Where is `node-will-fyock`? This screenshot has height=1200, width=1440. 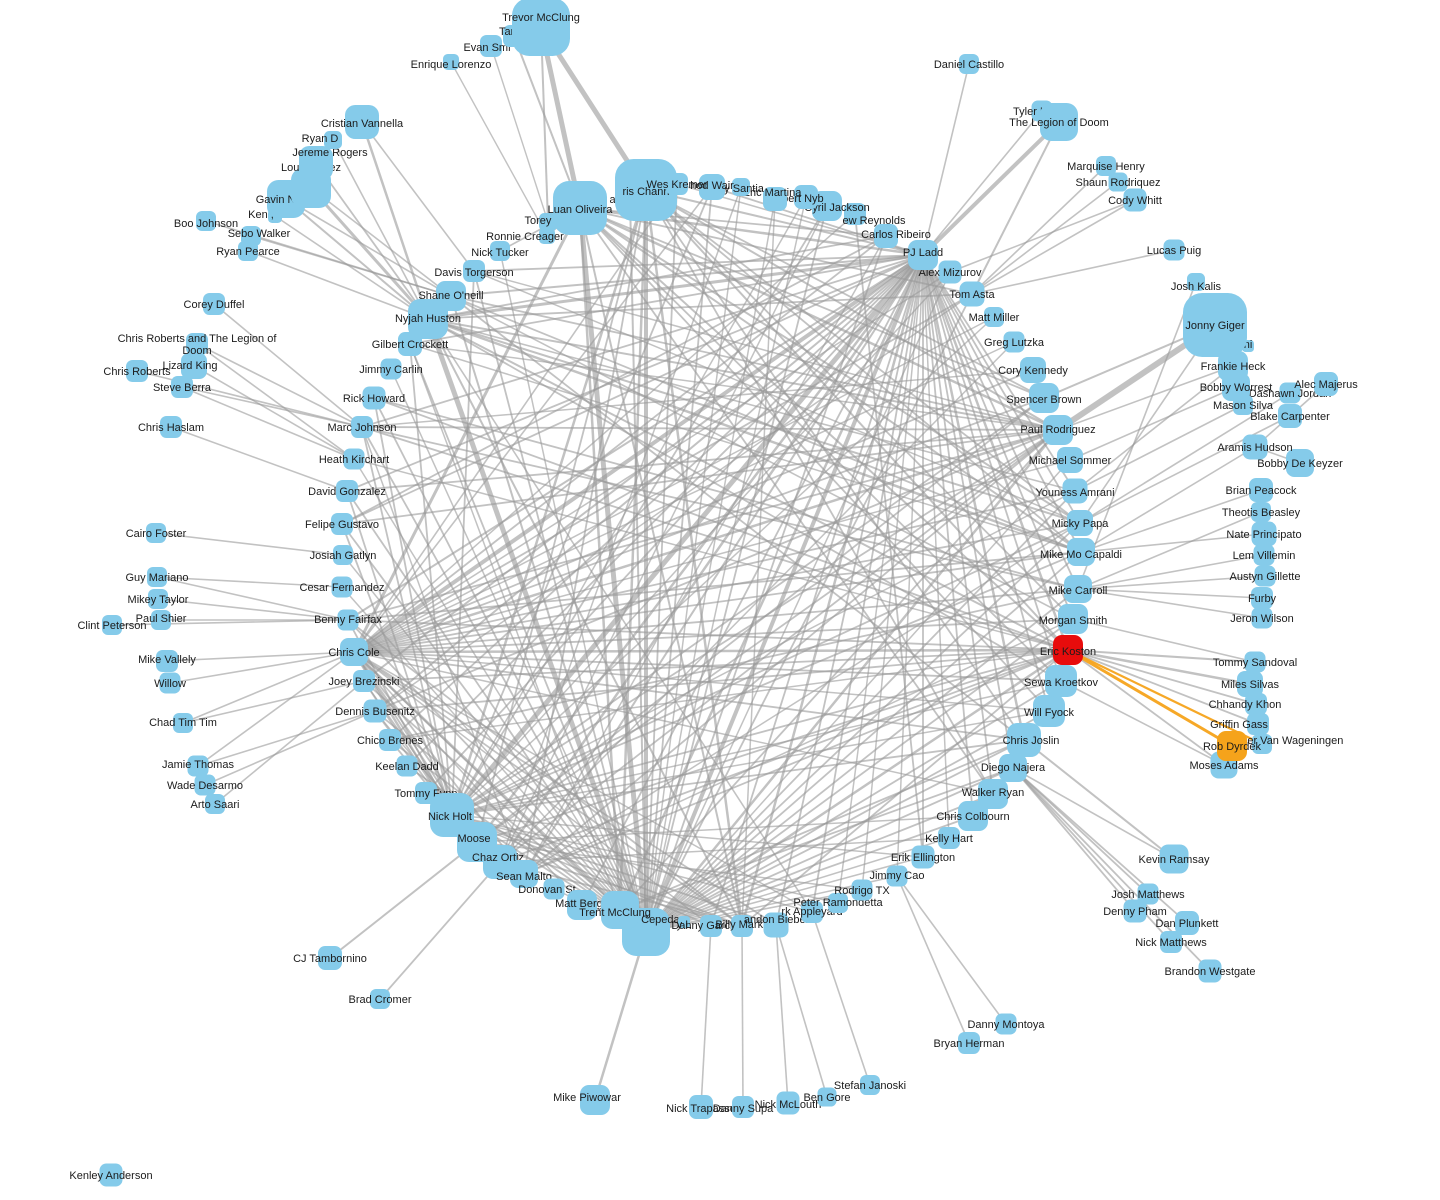 node-will-fyock is located at coordinates (1049, 711).